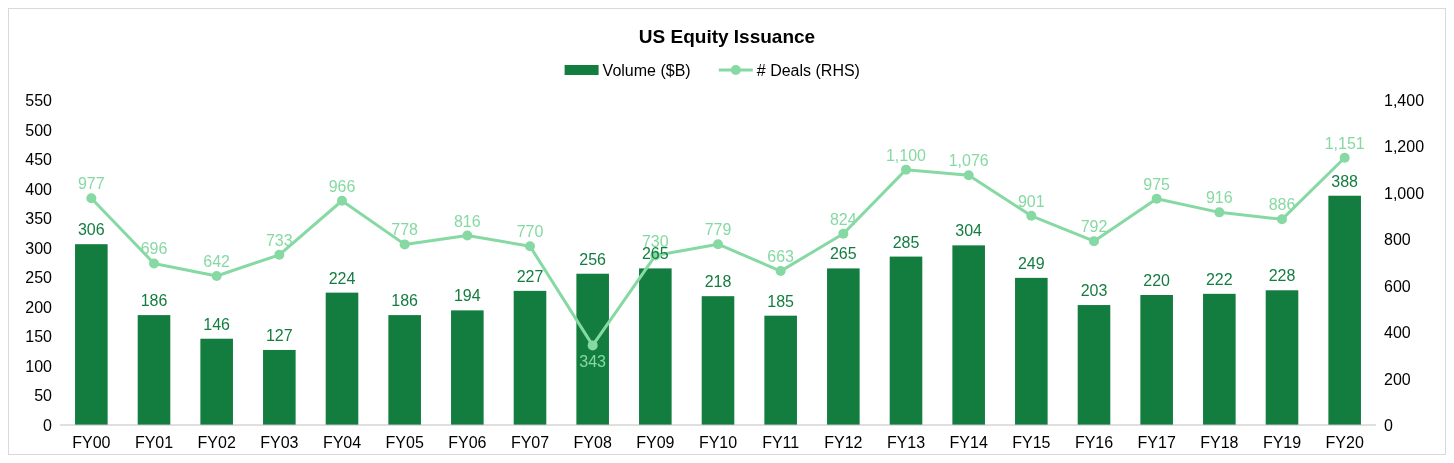 The height and width of the screenshot is (463, 1454). I want to click on y-tick-label: 0, so click(48, 425).